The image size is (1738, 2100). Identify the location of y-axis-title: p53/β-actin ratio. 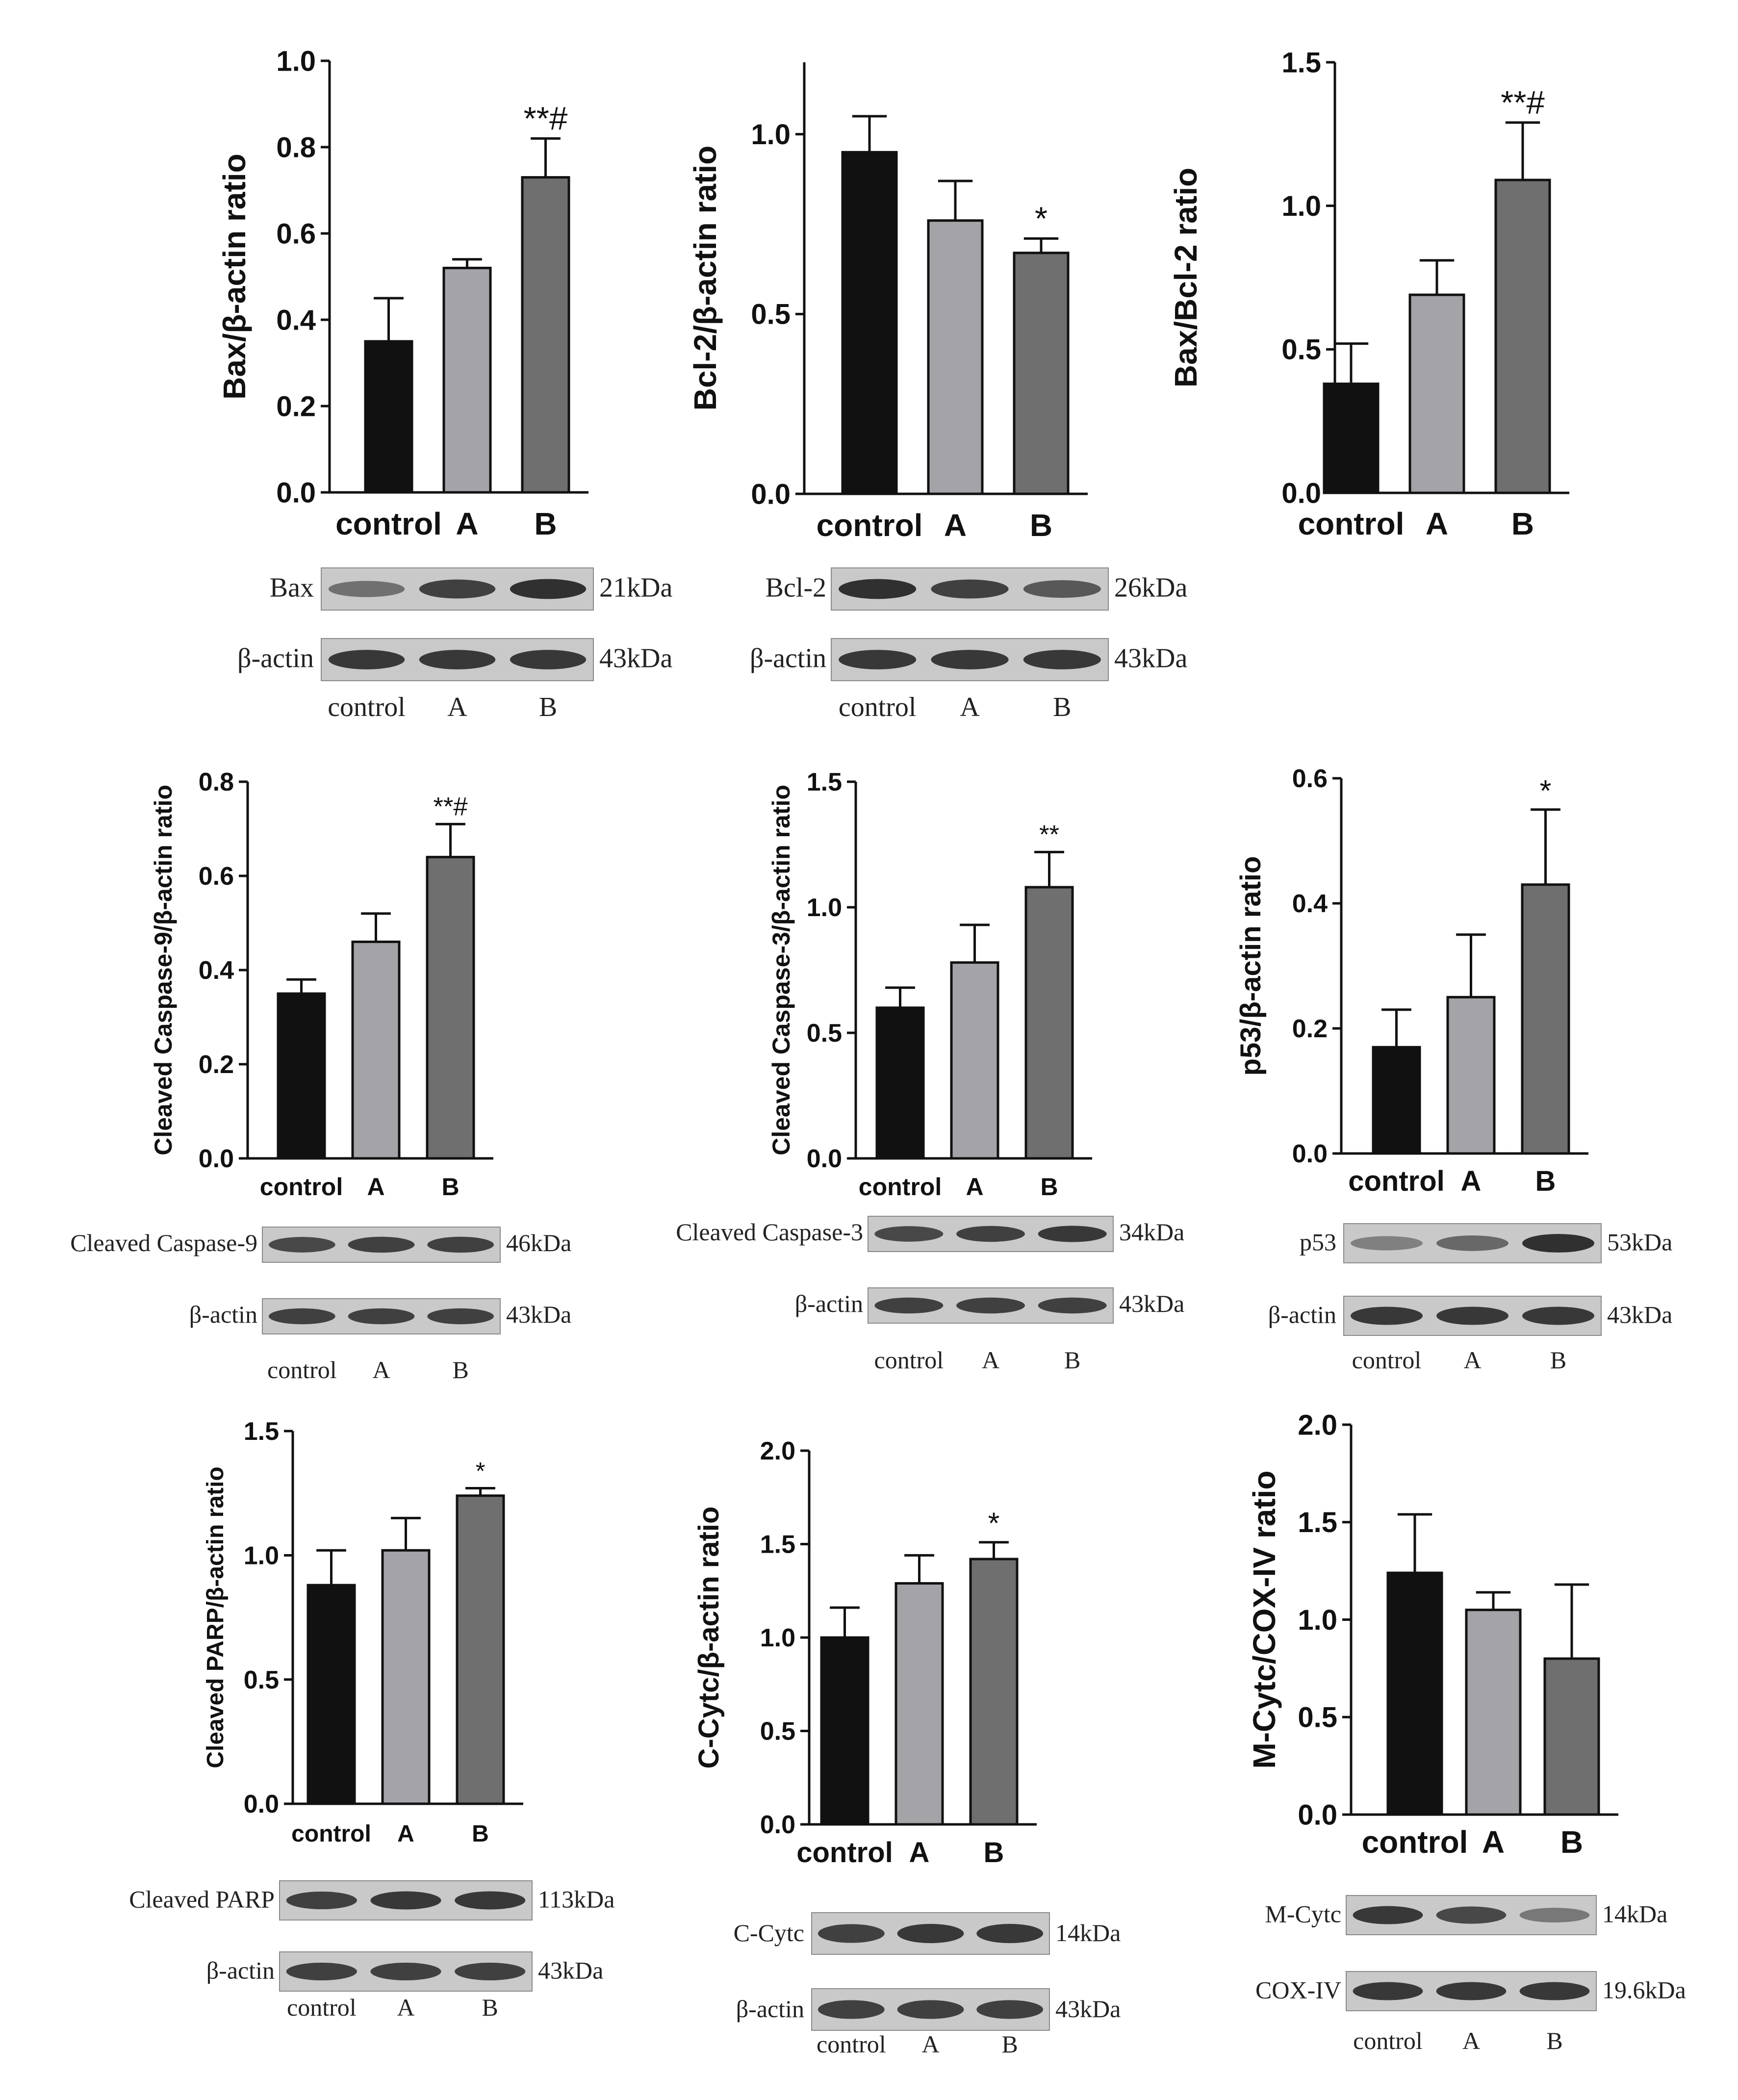
(1251, 966).